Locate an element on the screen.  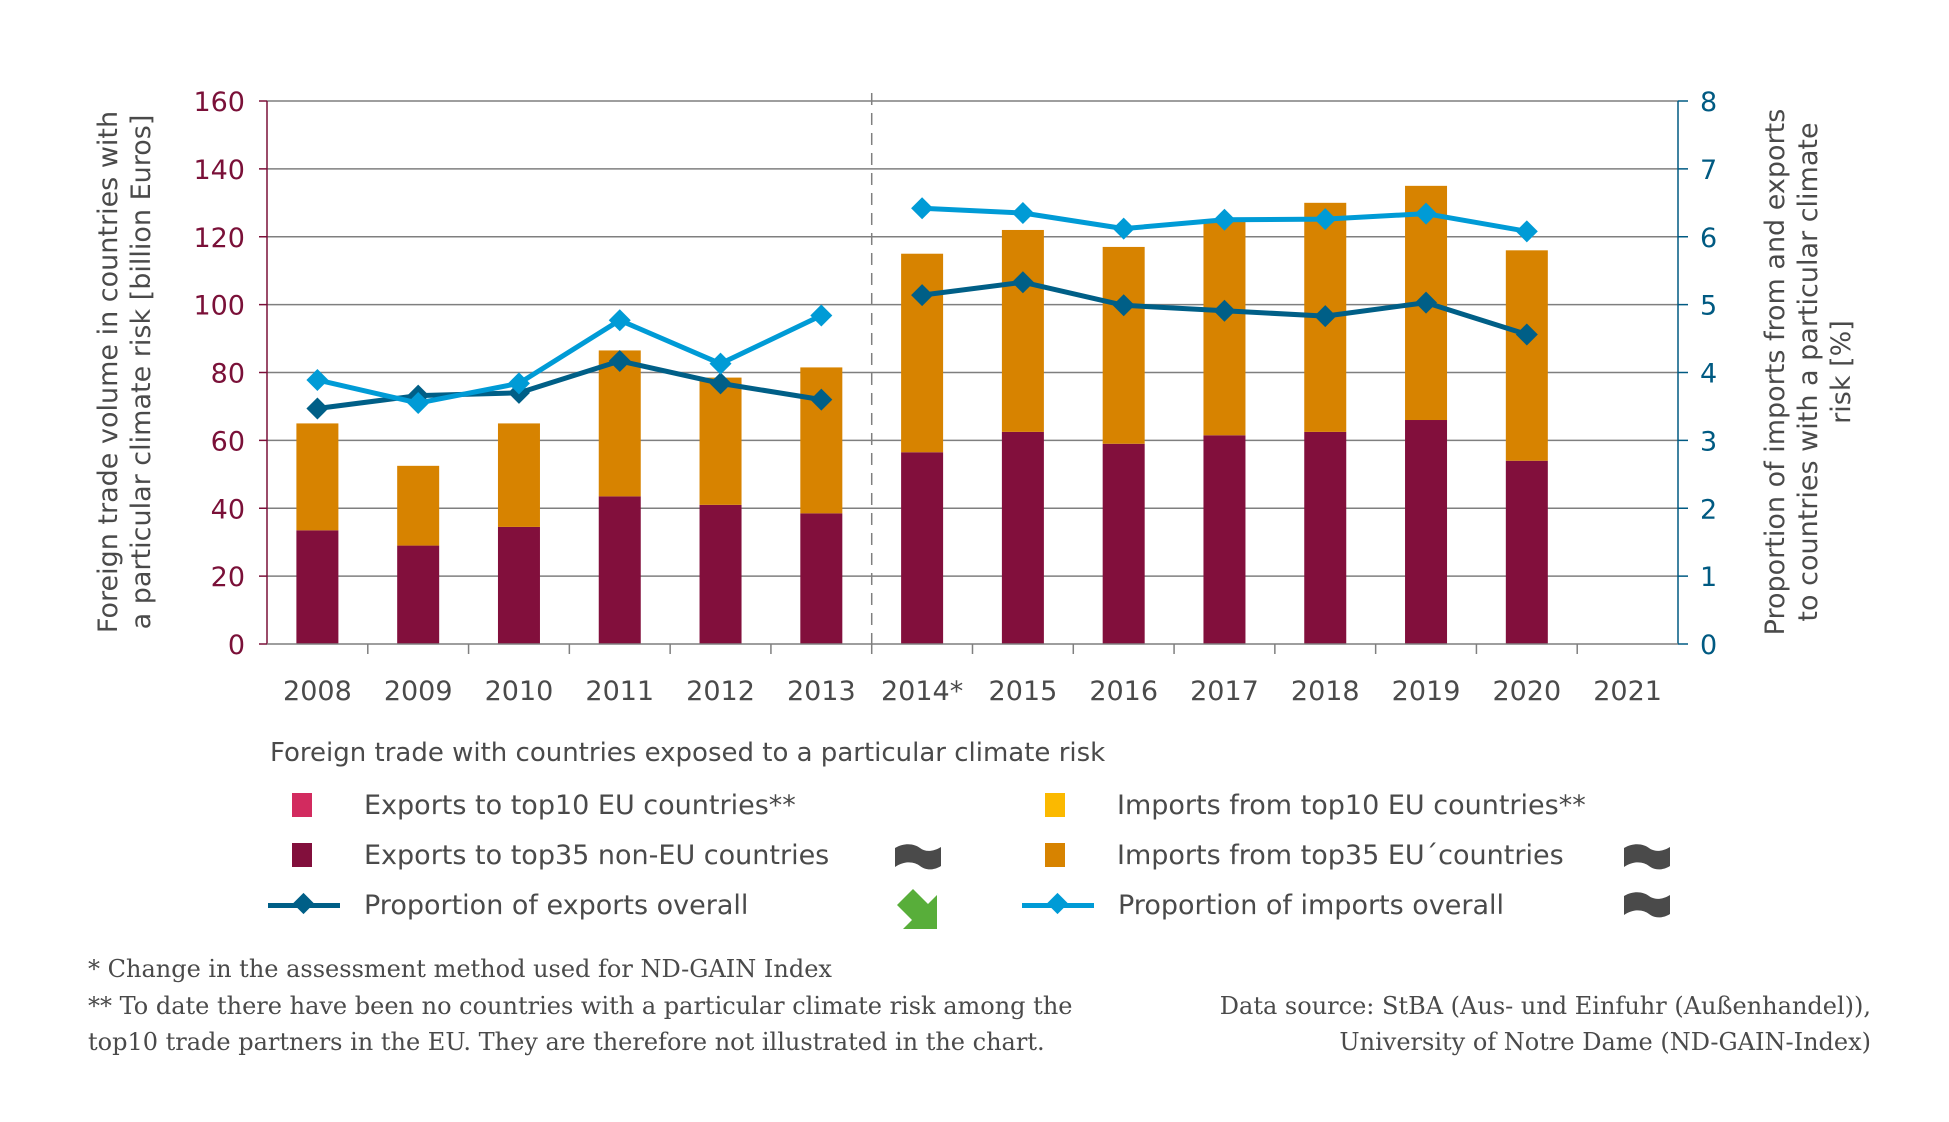
x-tick-label: 2020 is located at coordinates (1526, 691).